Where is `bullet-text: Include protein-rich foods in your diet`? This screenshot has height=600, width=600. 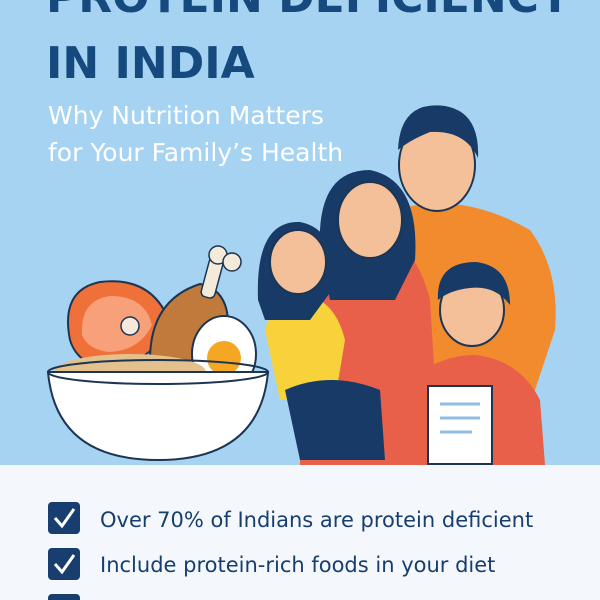
bullet-text: Include protein-rich foods in your diet is located at coordinates (297, 565).